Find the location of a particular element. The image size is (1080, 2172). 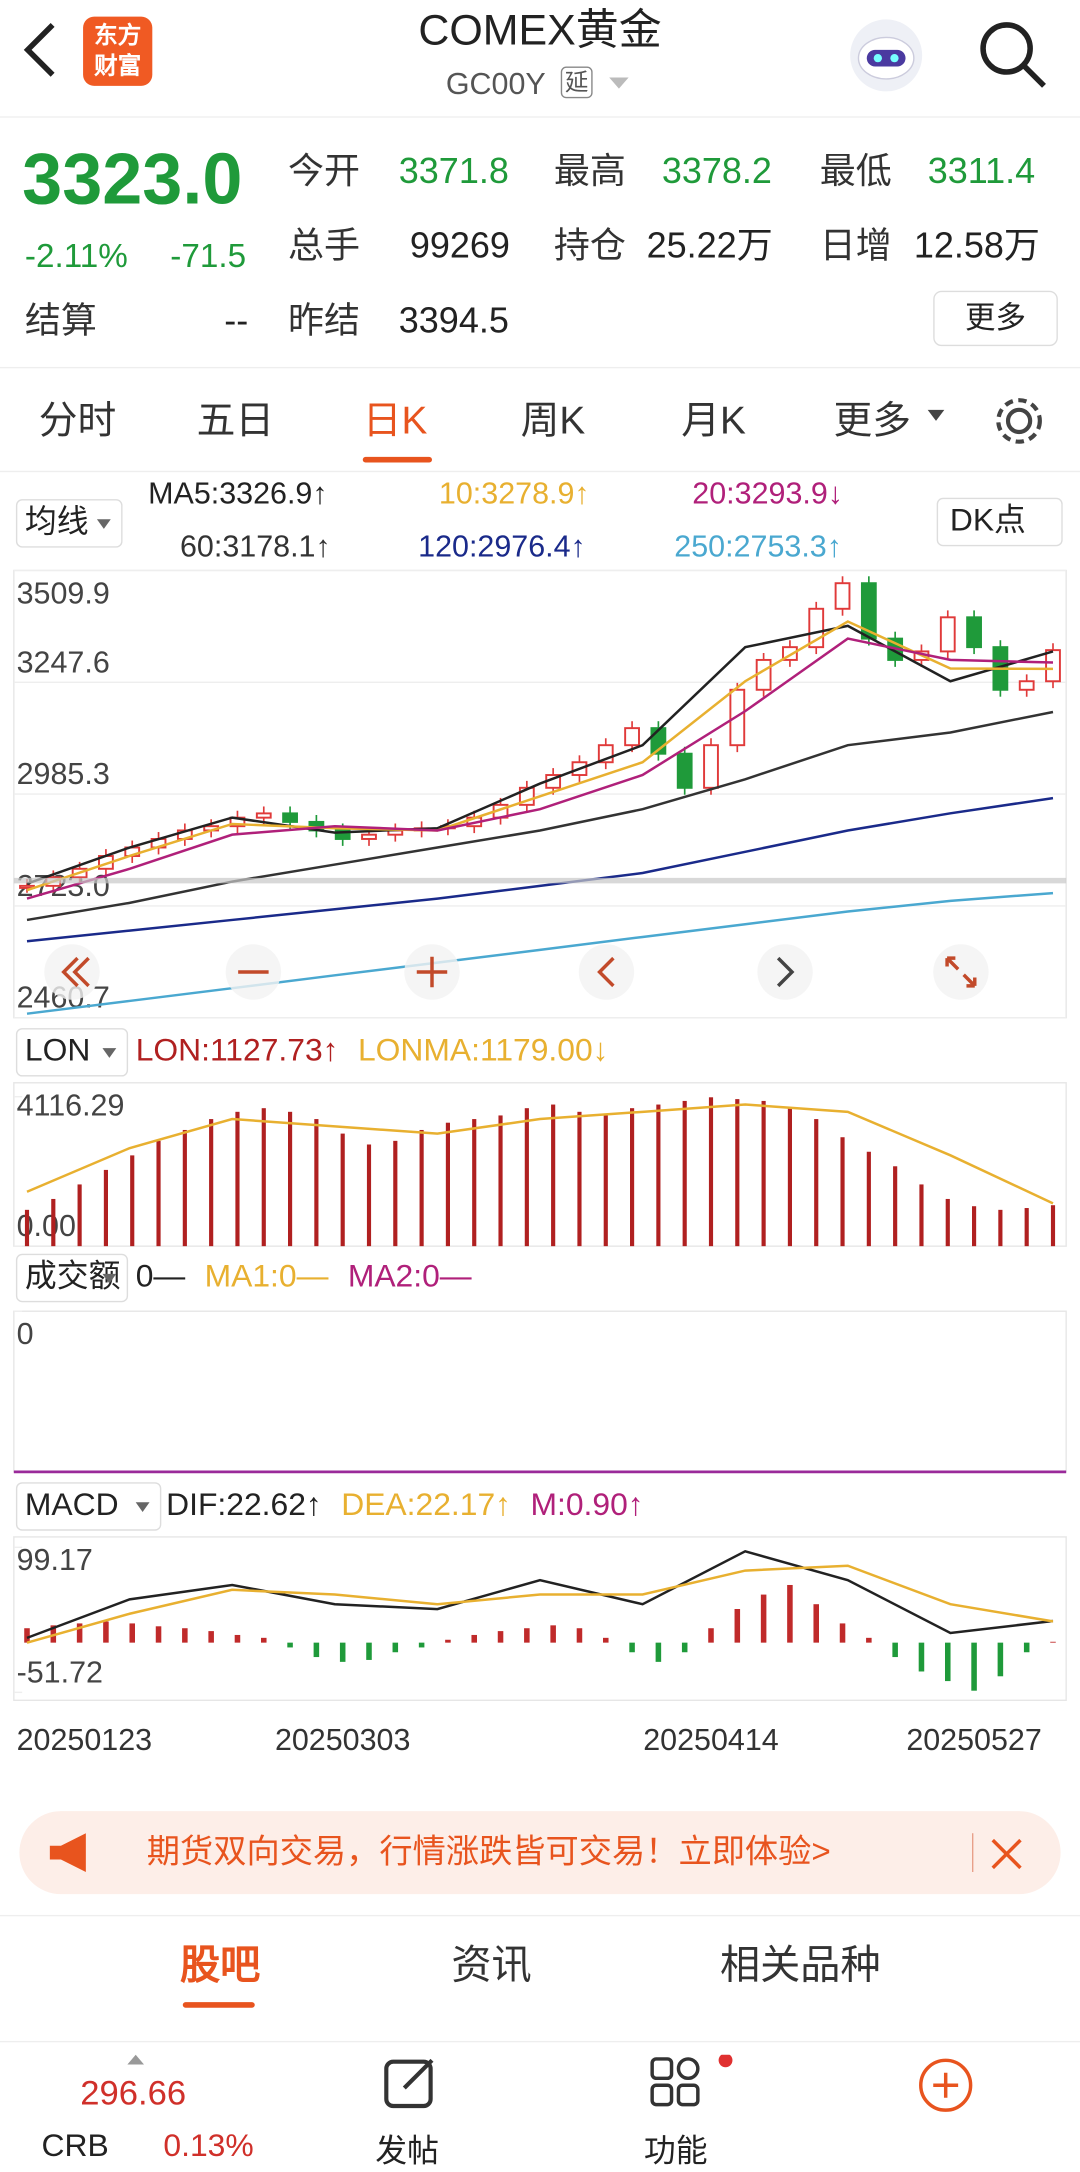

logo: 东方 财富 is located at coordinates (118, 51).